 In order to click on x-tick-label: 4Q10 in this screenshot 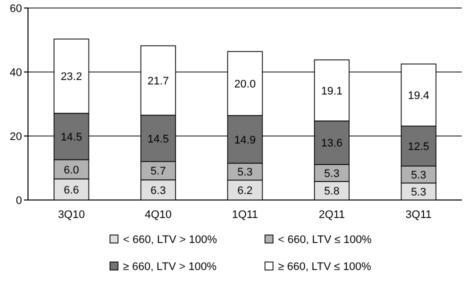, I will do `click(158, 215)`.